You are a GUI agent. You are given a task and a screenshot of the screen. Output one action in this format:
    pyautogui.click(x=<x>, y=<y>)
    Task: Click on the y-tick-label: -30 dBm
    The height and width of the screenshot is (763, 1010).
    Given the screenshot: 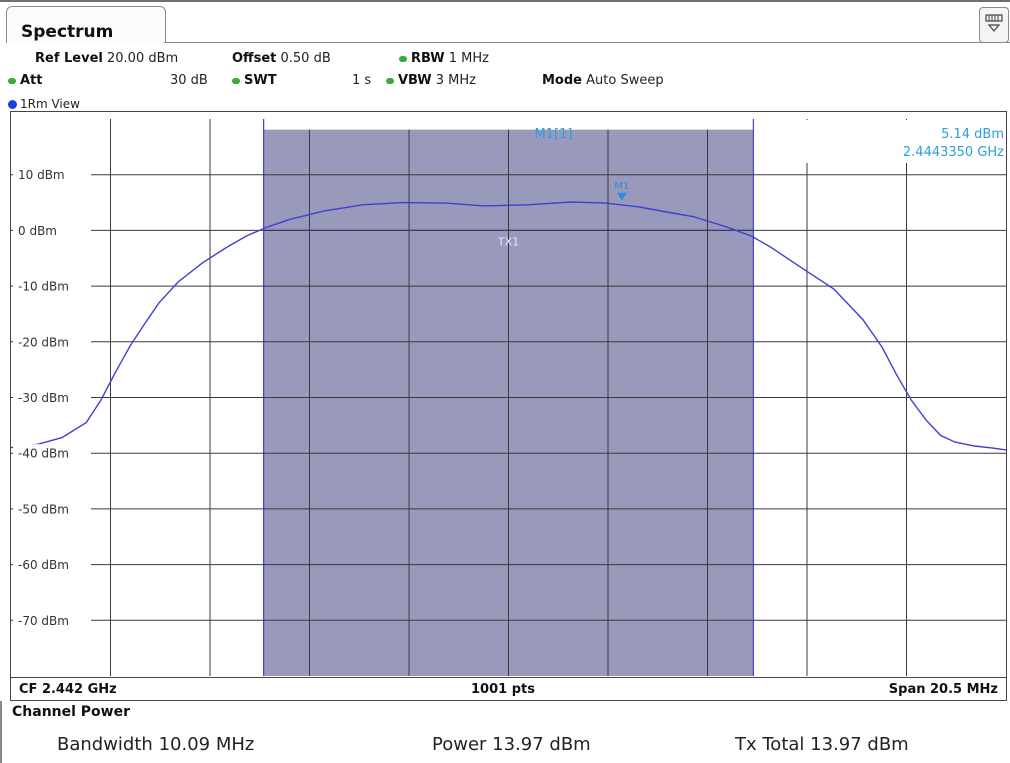 What is the action you would take?
    pyautogui.click(x=43, y=398)
    